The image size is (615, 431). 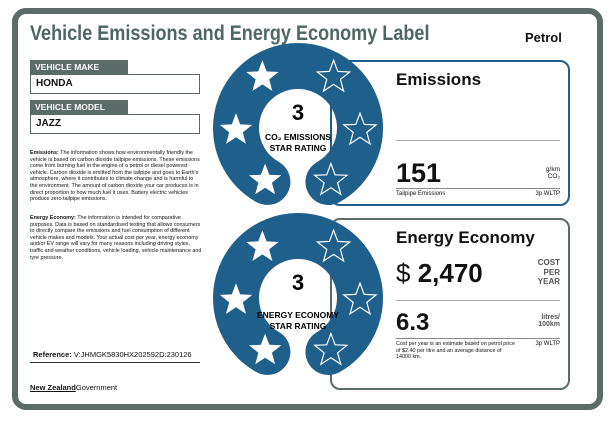 I want to click on unit-line: 100km, so click(x=549, y=324).